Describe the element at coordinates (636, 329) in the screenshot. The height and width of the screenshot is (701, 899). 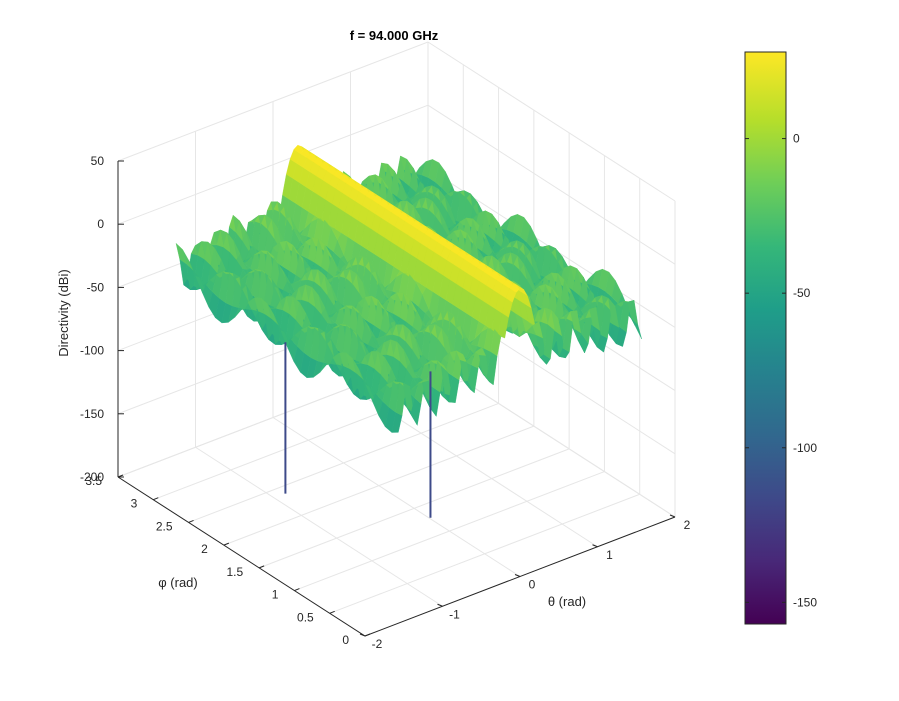
I see `surface-patch` at that location.